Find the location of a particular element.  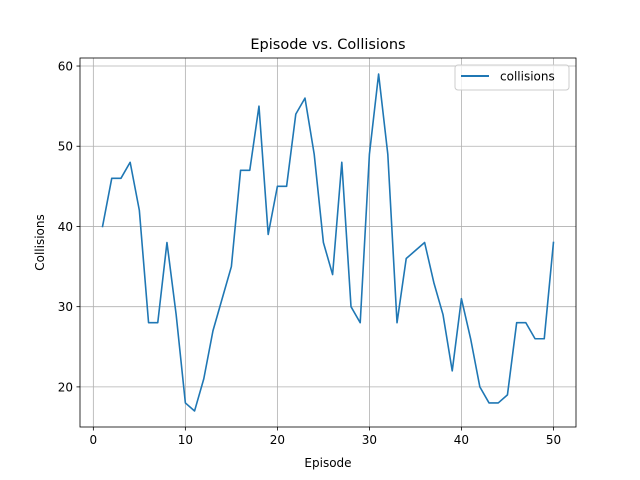

x-tick-label: 20 is located at coordinates (277, 440).